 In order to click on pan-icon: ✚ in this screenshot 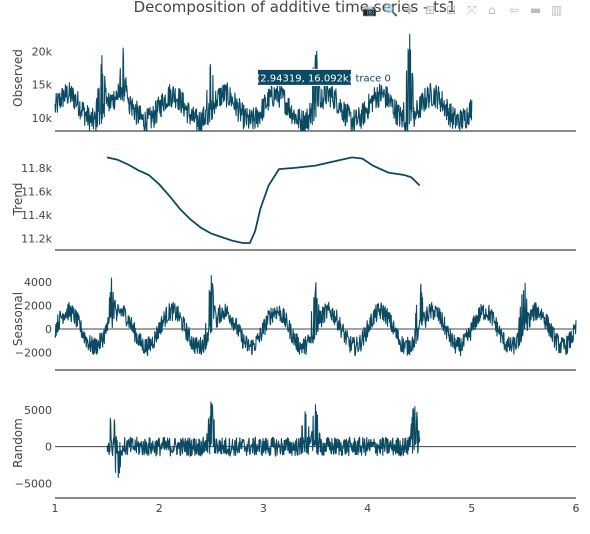, I will do `click(409, 10)`.